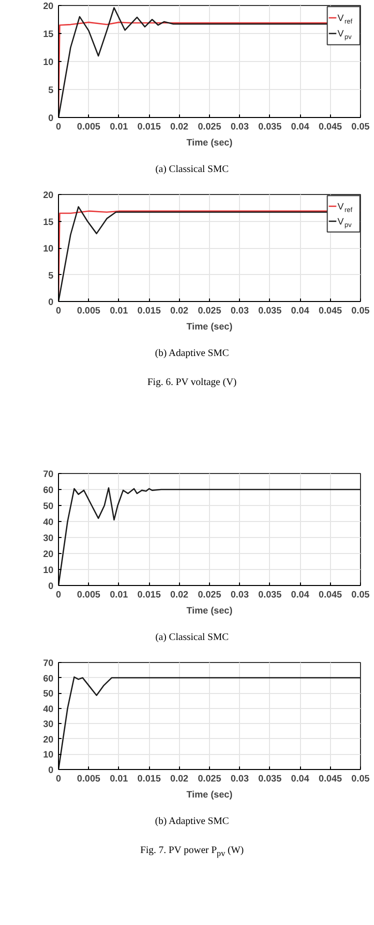 This screenshot has height=925, width=374. Describe the element at coordinates (192, 383) in the screenshot. I see `caption: Fig. 6. PV voltage (V)` at that location.